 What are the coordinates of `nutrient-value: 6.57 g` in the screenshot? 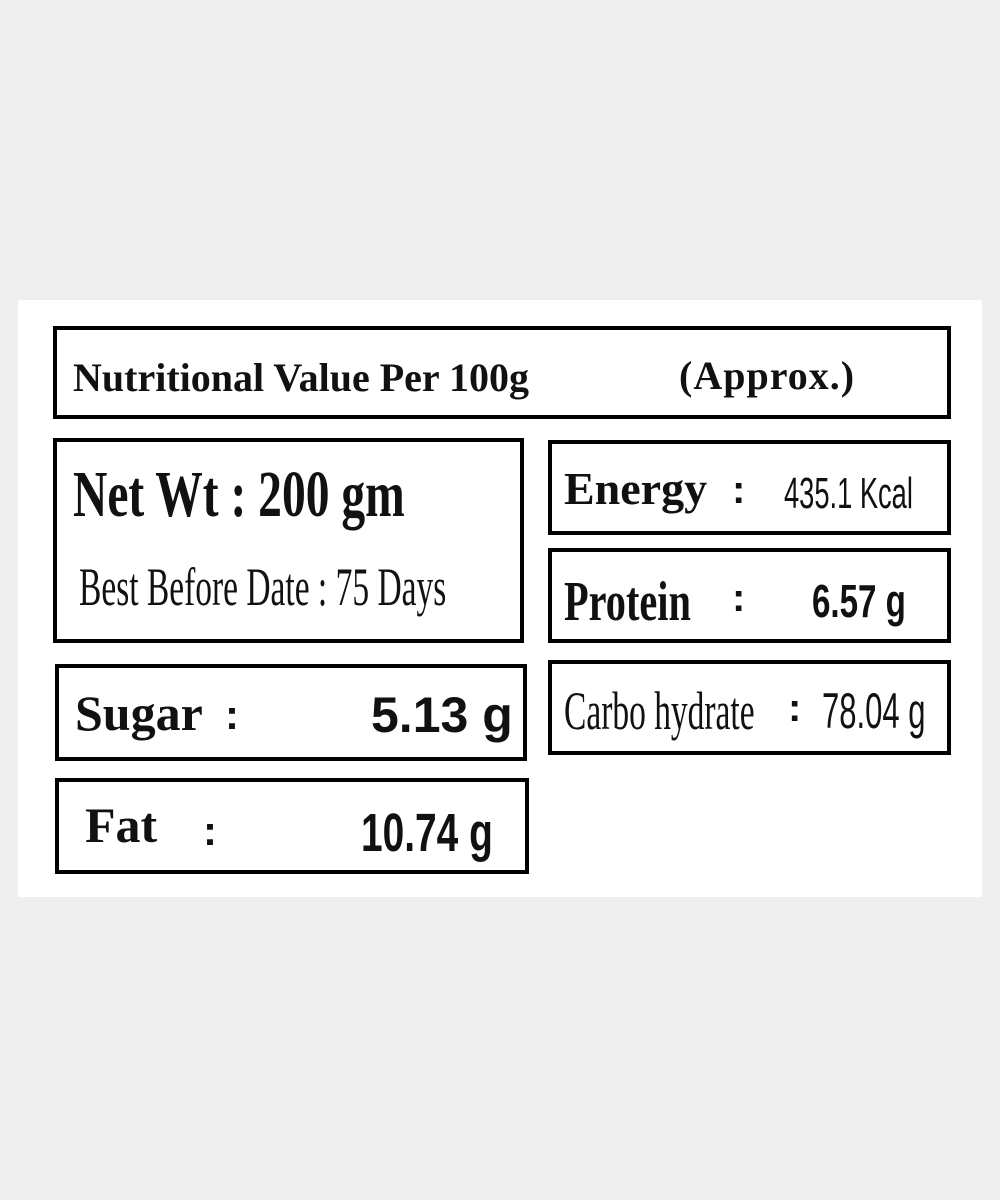 It's located at (859, 601).